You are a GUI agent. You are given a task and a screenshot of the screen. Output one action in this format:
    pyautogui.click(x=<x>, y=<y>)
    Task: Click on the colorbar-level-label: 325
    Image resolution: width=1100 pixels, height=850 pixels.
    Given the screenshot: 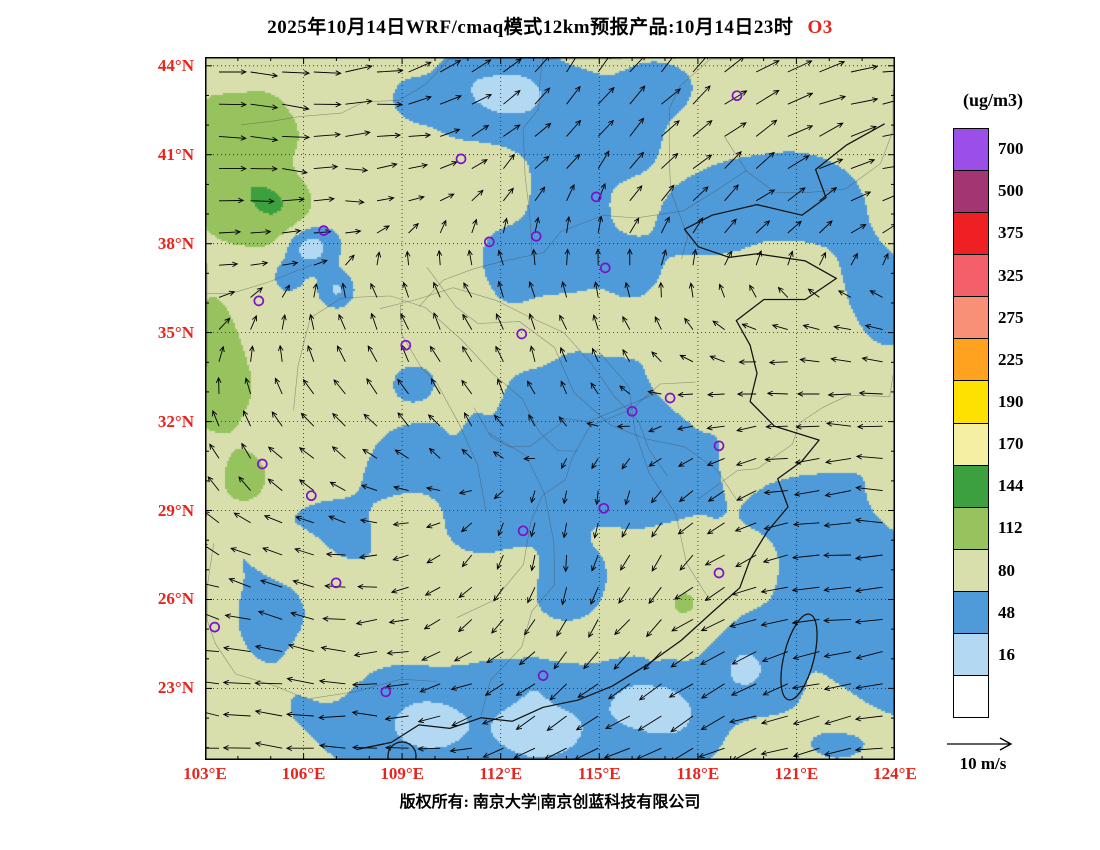 What is the action you would take?
    pyautogui.click(x=1011, y=275)
    